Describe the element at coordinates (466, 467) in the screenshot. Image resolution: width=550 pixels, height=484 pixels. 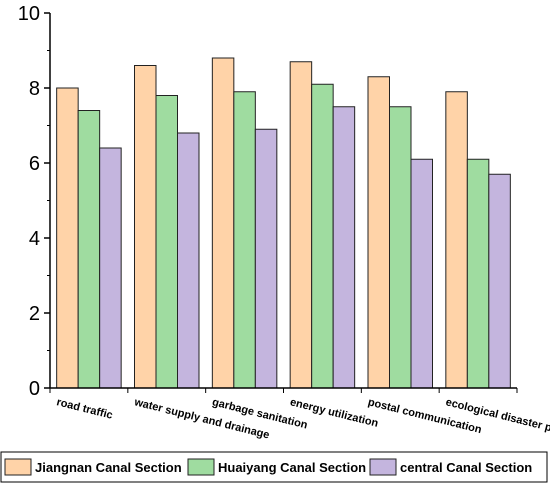
I see `legend-label-3: central Canal Section` at that location.